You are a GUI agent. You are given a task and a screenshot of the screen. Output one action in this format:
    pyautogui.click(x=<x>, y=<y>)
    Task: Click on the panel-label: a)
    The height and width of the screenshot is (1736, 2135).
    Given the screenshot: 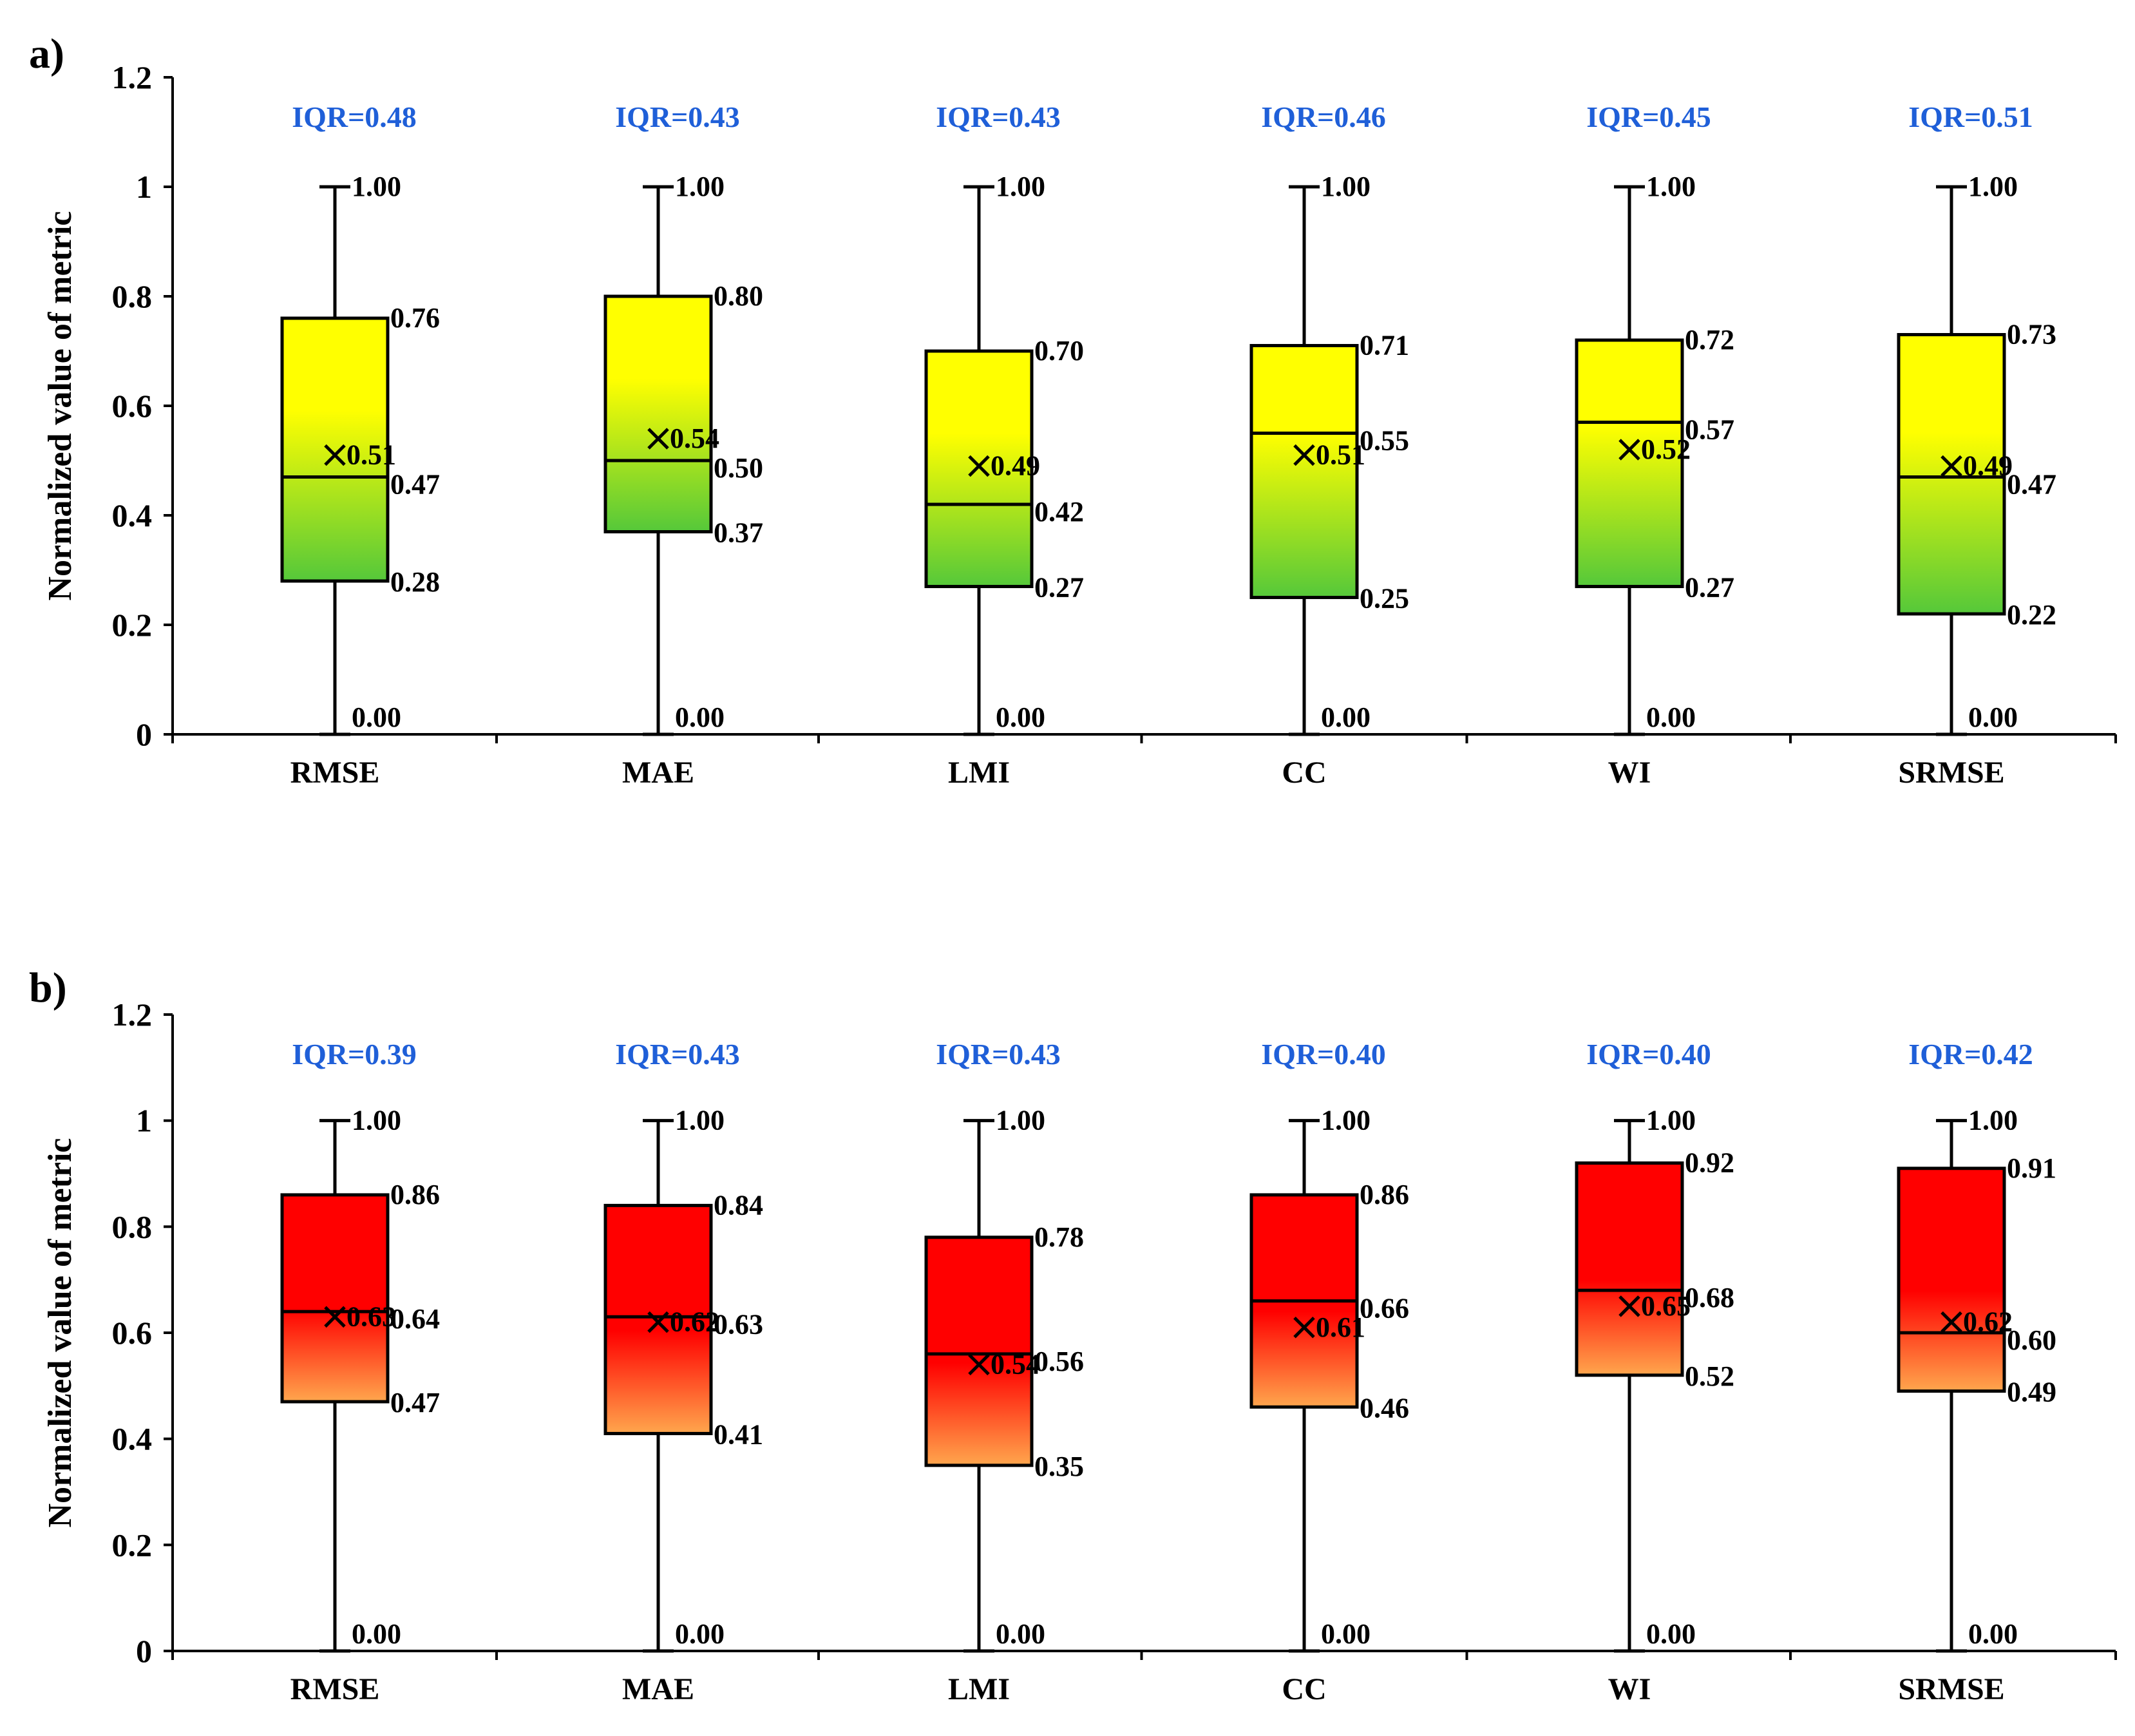 What is the action you would take?
    pyautogui.click(x=46, y=54)
    